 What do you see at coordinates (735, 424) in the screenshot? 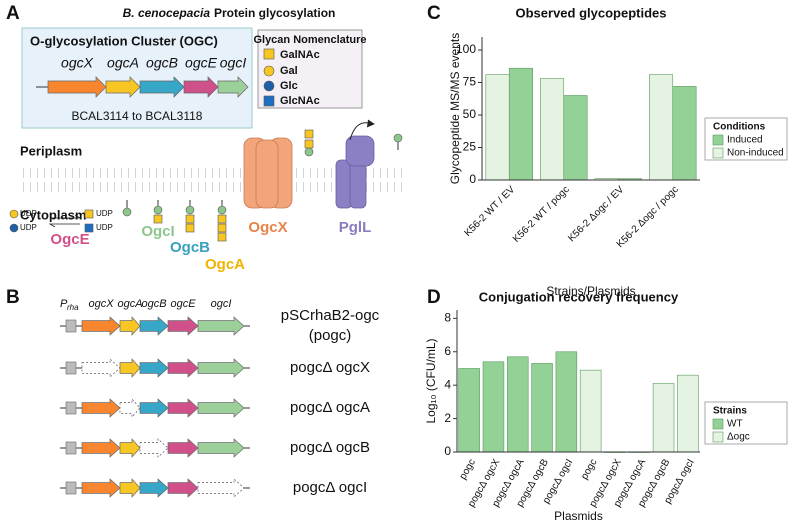
I see `legend-label: WT` at bounding box center [735, 424].